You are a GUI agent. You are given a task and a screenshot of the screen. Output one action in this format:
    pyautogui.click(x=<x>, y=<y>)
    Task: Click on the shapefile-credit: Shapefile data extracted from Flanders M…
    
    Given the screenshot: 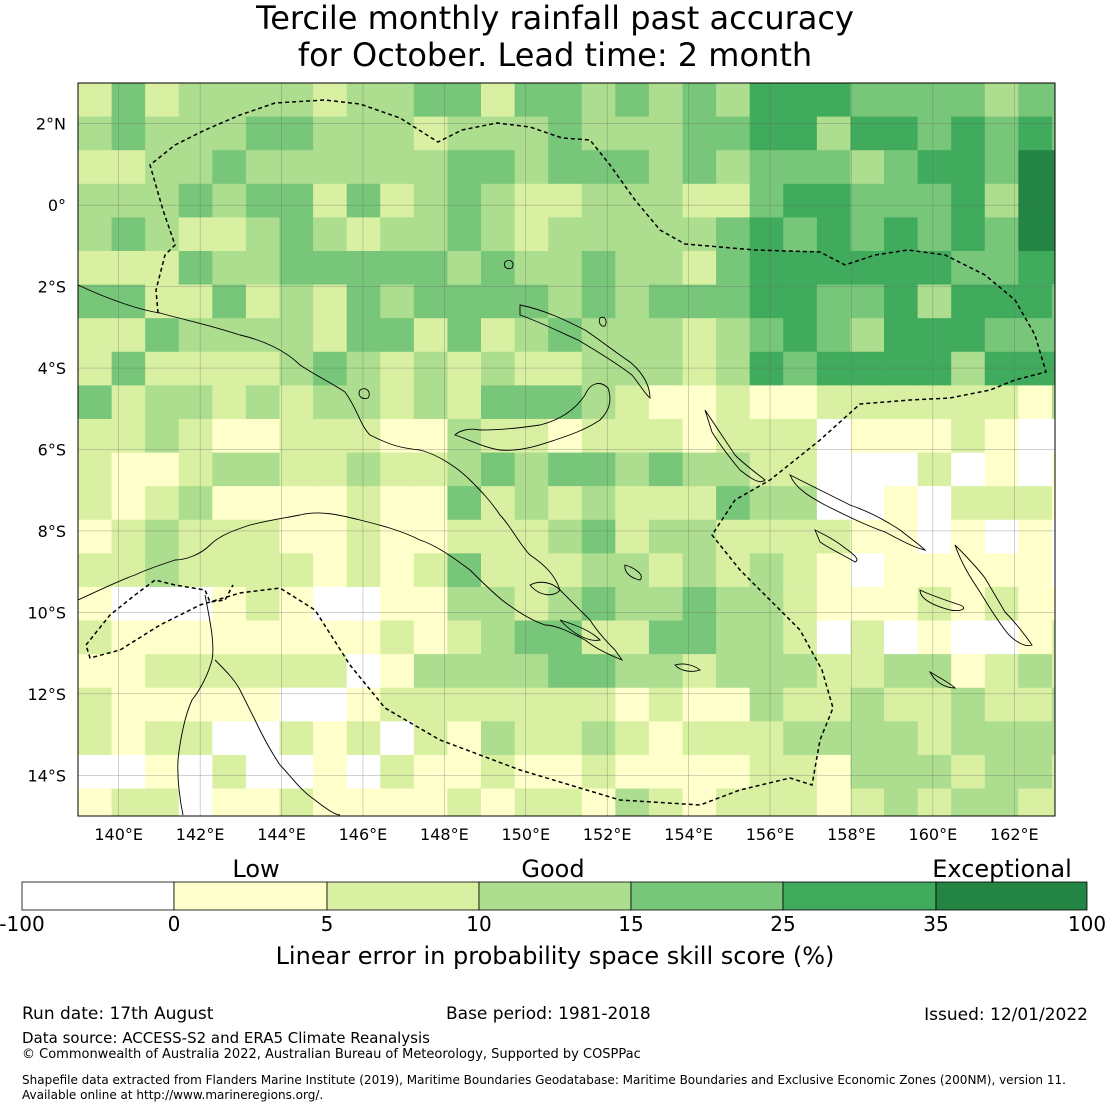 What is the action you would take?
    pyautogui.click(x=544, y=1080)
    